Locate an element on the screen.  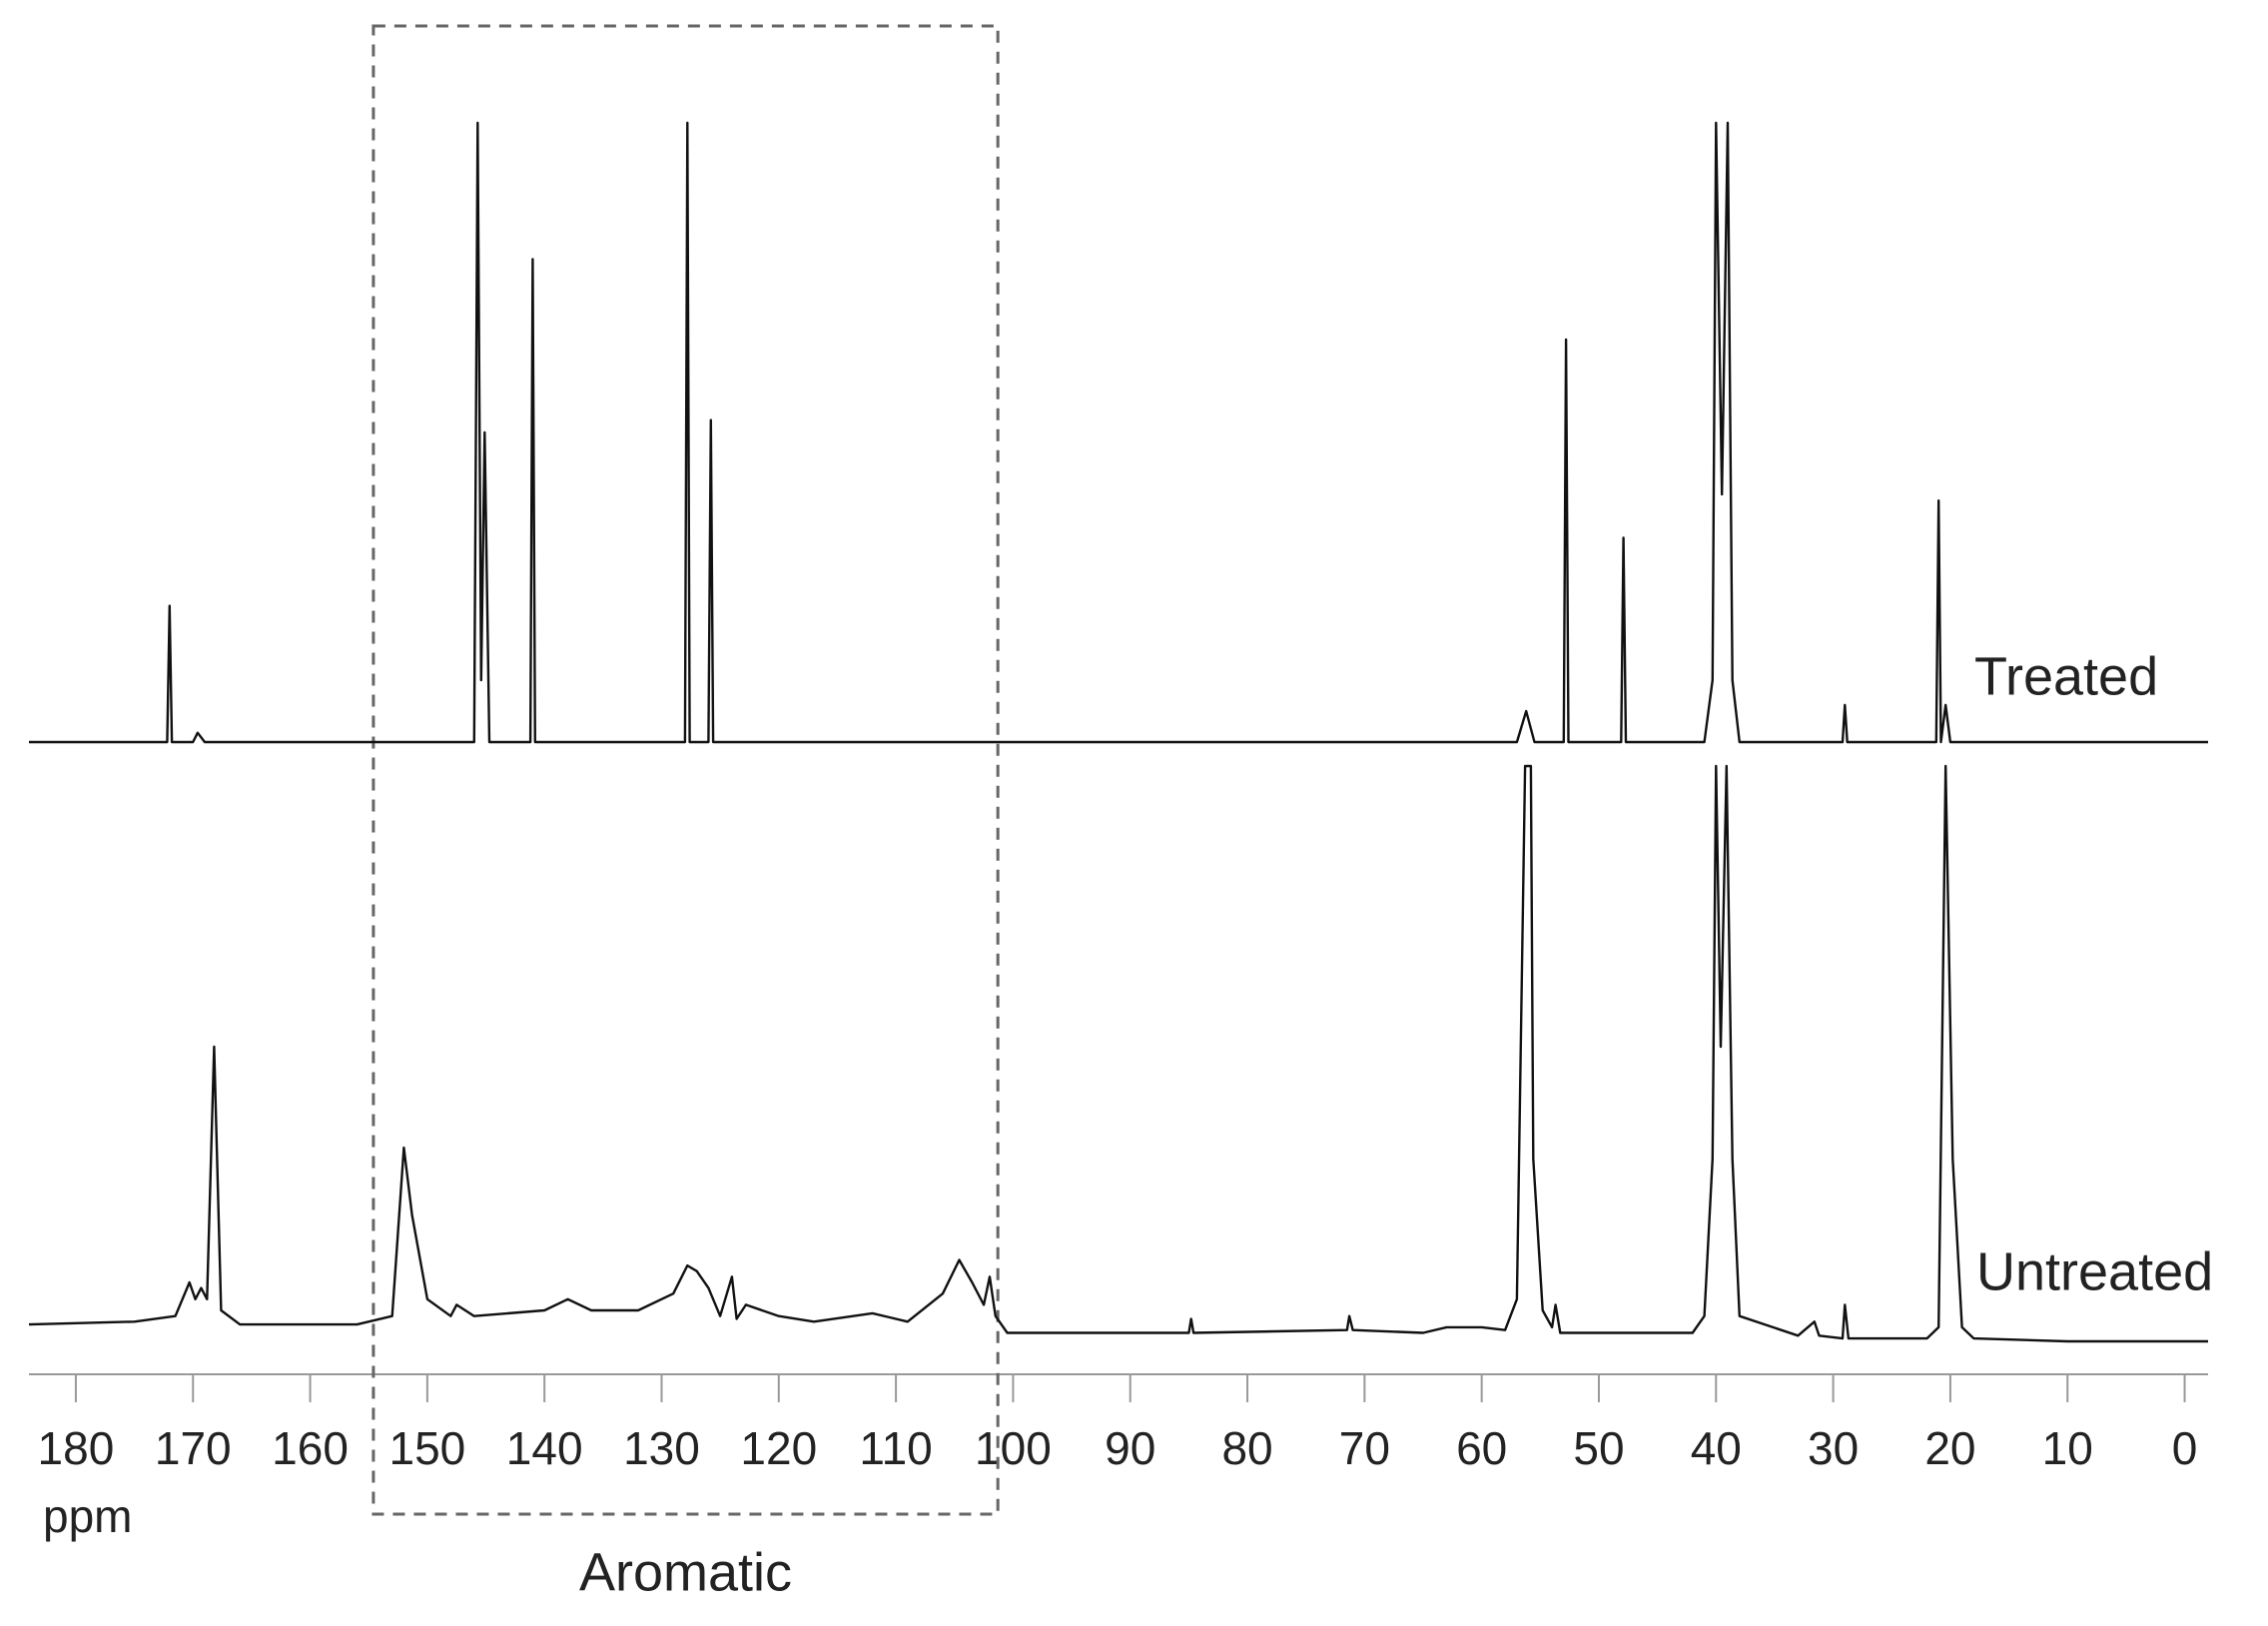
x-tick-label: 130 is located at coordinates (661, 1448).